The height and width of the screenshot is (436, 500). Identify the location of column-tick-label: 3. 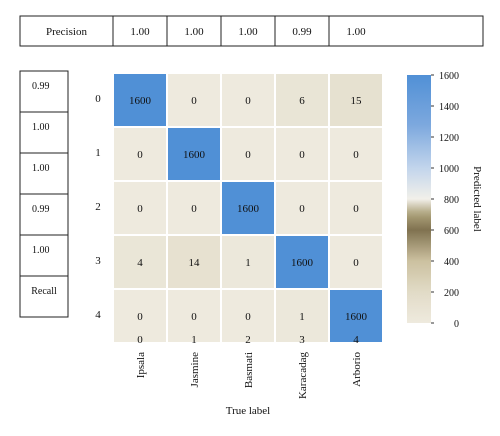
(302, 340).